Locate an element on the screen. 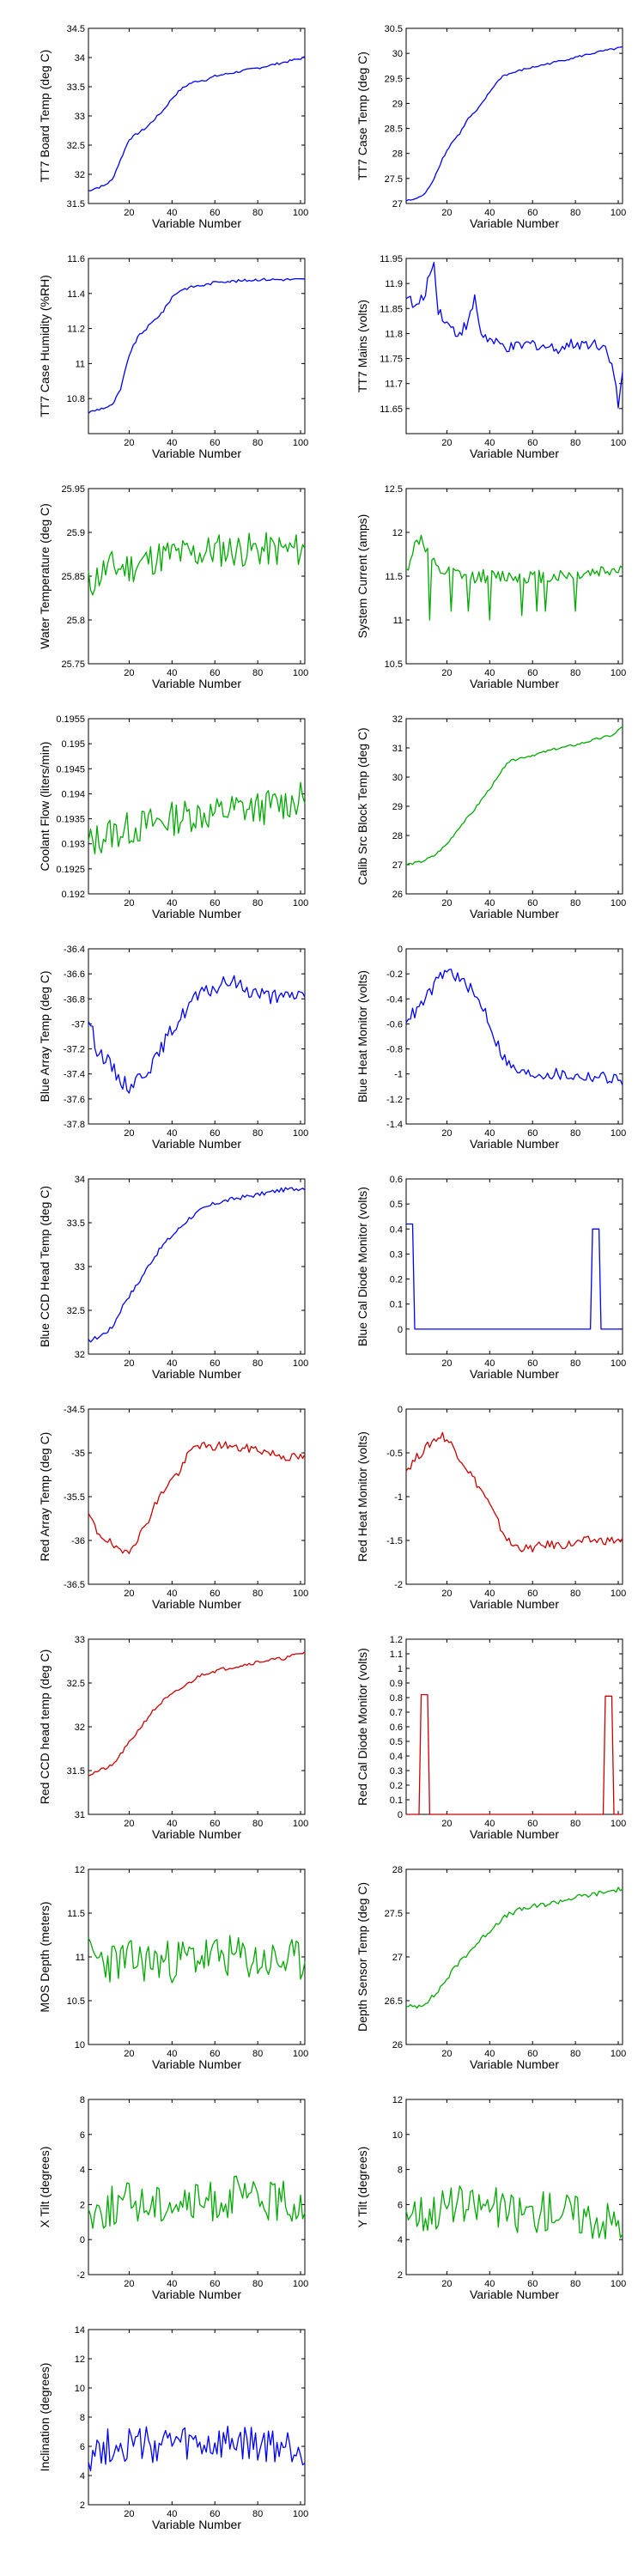  y-tick-label: -0.4 is located at coordinates (394, 999).